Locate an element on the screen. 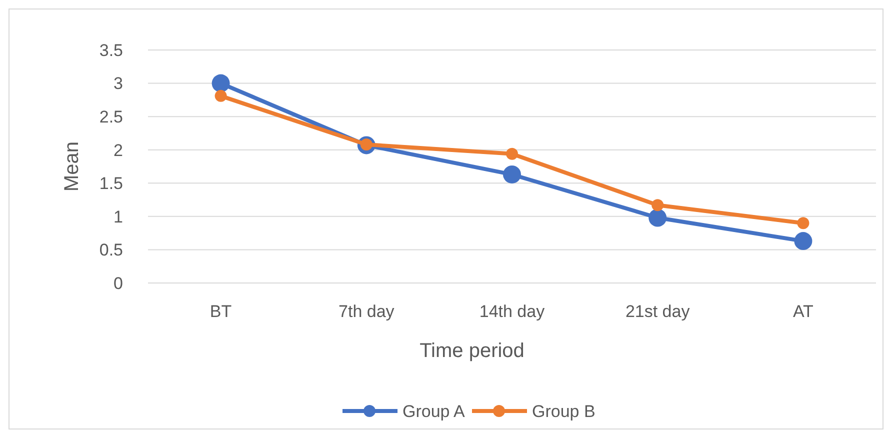 Image resolution: width=895 pixels, height=440 pixels. y-tick-label: 2 is located at coordinates (118, 150).